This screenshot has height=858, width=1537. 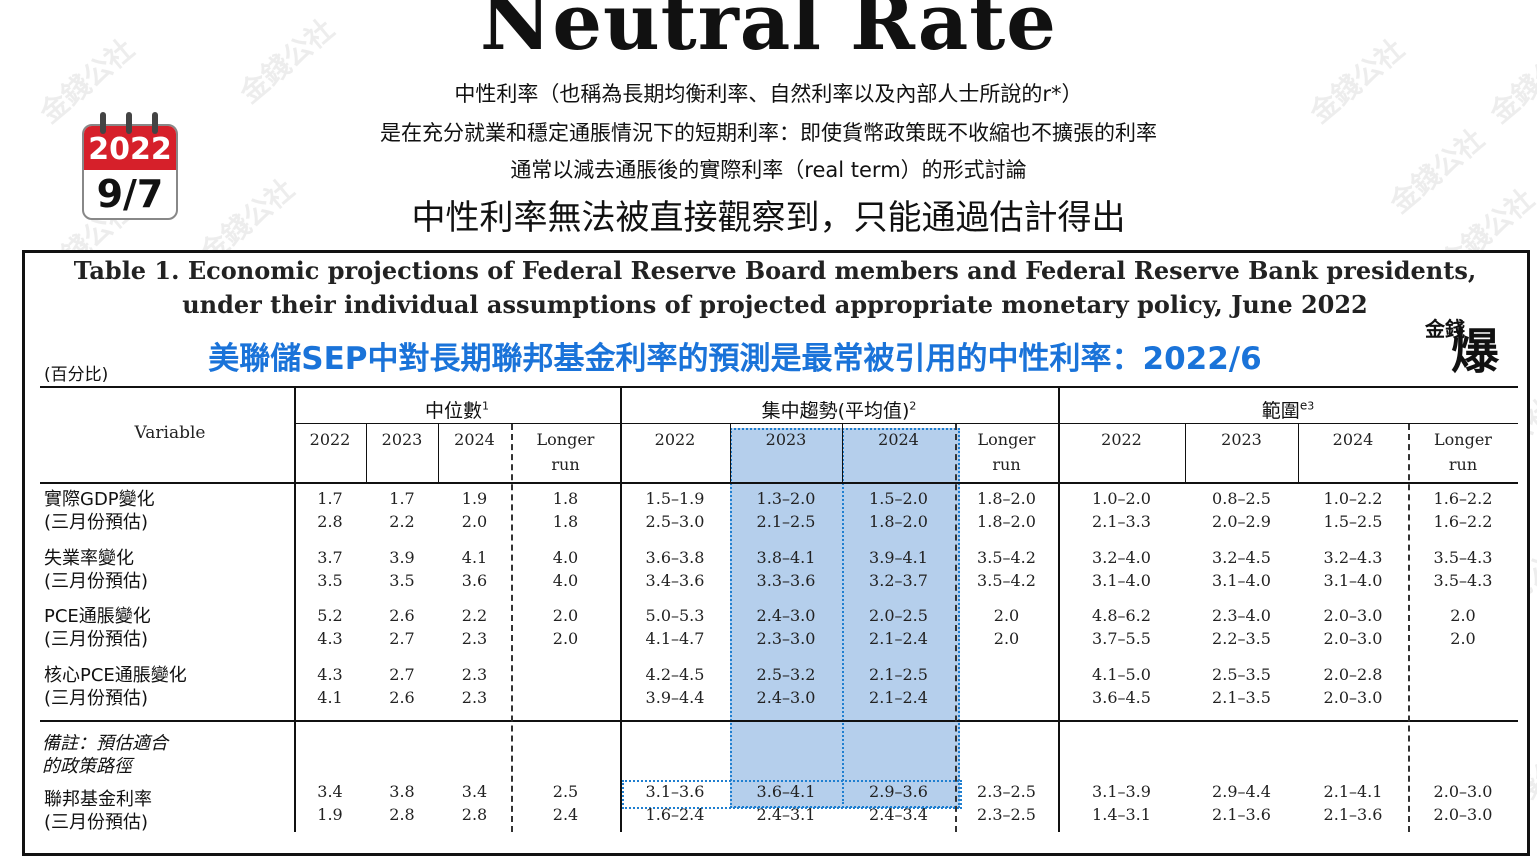 I want to click on fed-cell: 2.3–2.5, so click(x=1006, y=814).